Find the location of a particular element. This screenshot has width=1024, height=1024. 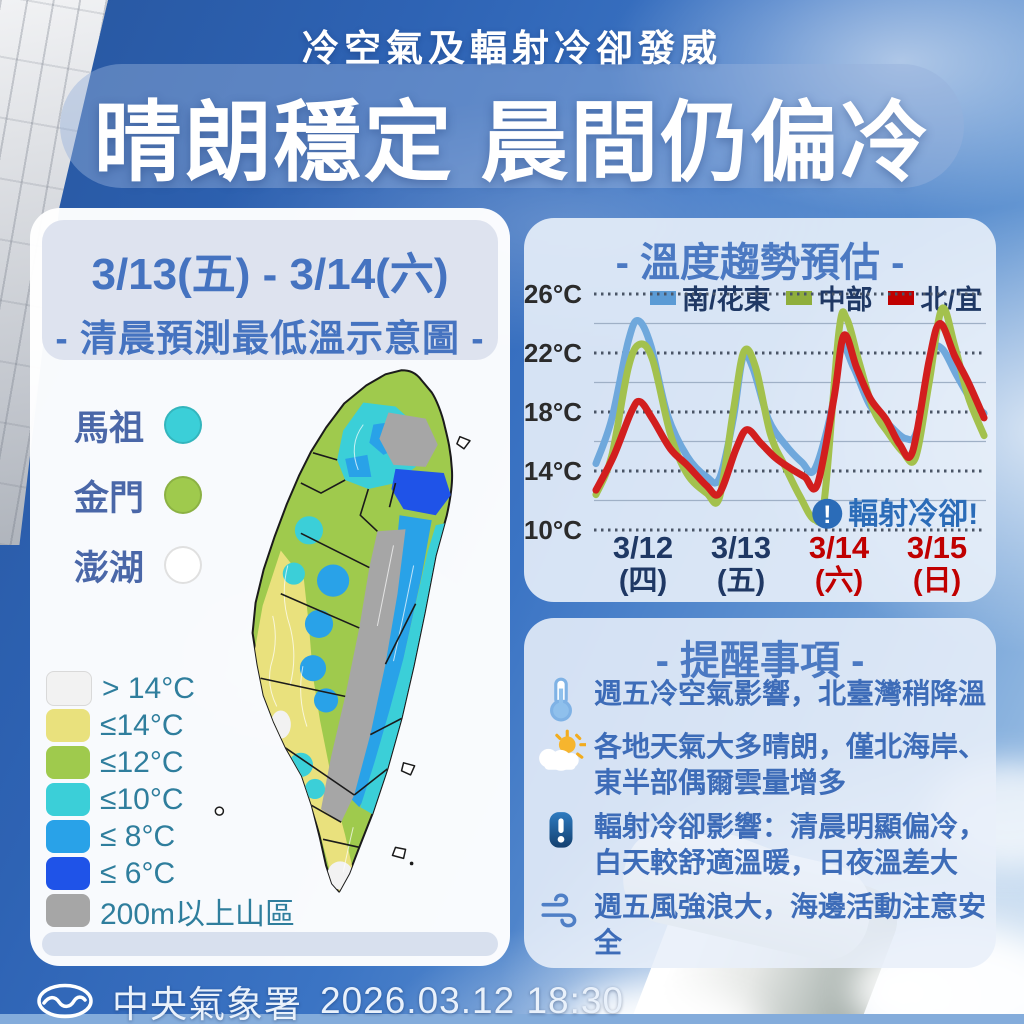

header-kicker: 冷空氣及輻射冷卻發威 is located at coordinates (512, 48).